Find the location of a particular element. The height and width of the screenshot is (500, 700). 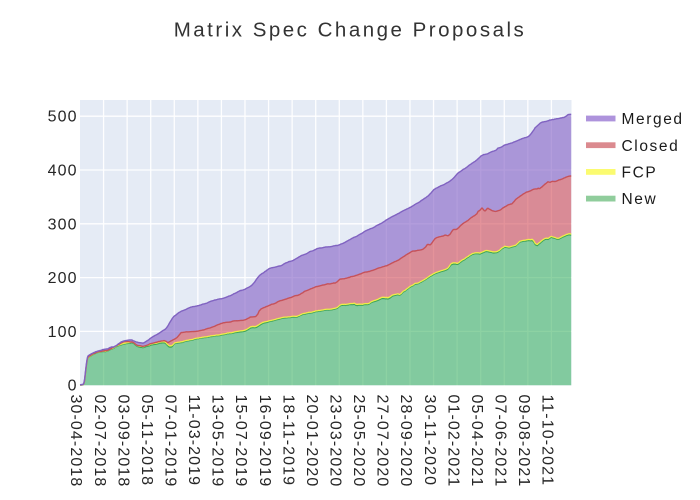

svg-text: Merged is located at coordinates (653, 119).